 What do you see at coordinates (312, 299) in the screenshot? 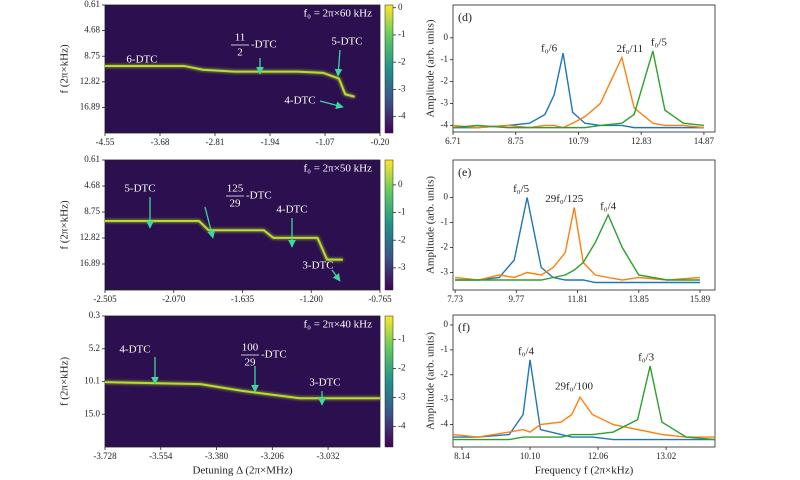
I see `x-tick-label: -1.200` at bounding box center [312, 299].